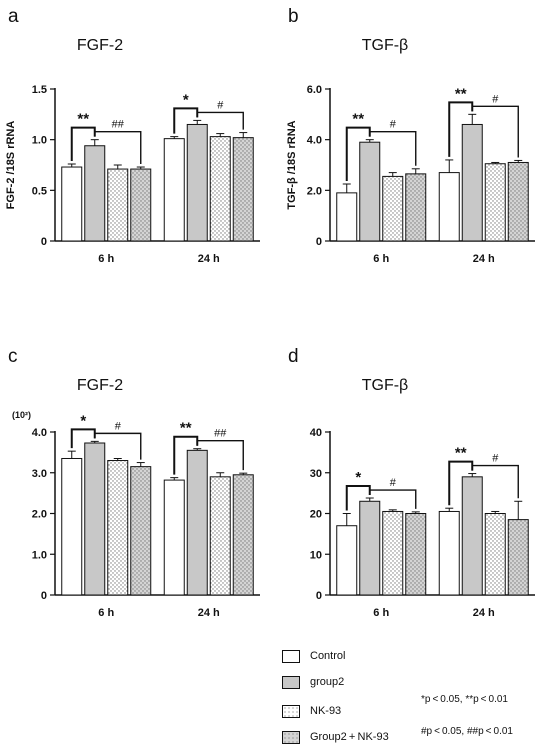 The width and height of the screenshot is (550, 751). What do you see at coordinates (316, 515) in the screenshot?
I see `y-tick-label: 20` at bounding box center [316, 515].